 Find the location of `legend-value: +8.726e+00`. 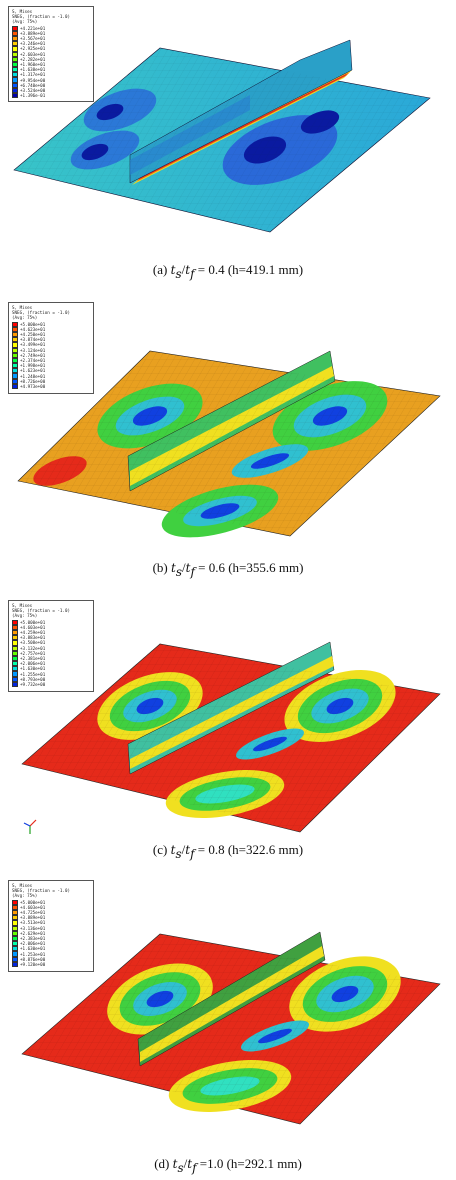

legend-value: +8.726e+00 is located at coordinates (33, 381).